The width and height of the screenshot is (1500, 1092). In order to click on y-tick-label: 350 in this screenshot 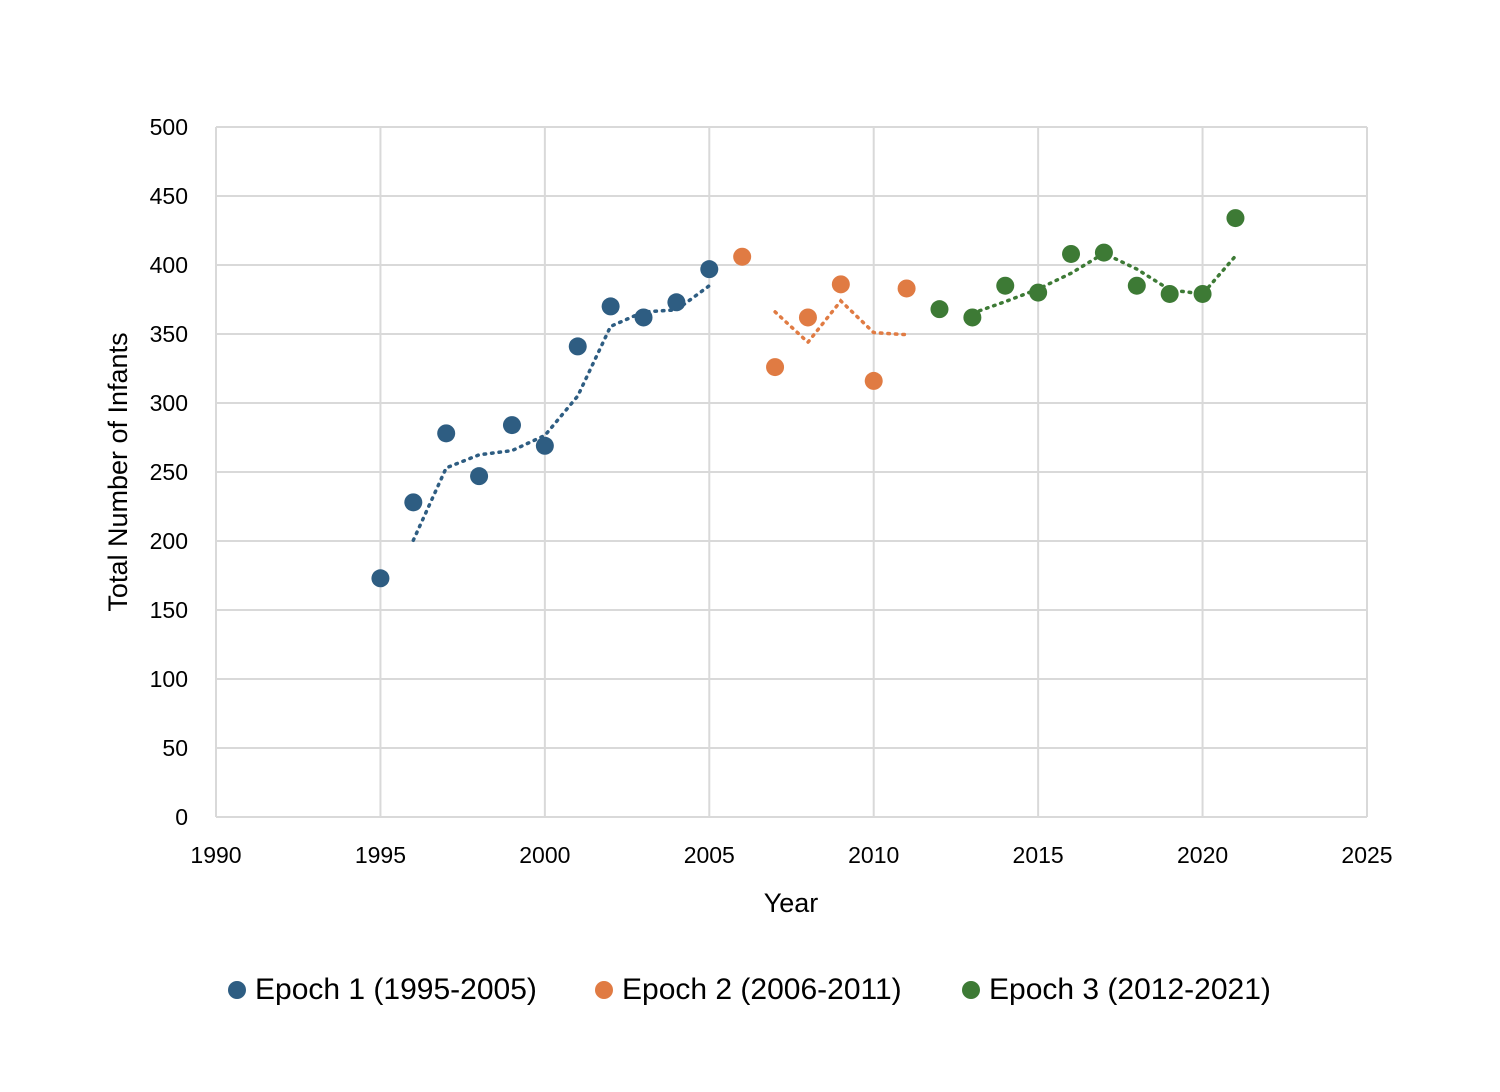, I will do `click(169, 334)`.